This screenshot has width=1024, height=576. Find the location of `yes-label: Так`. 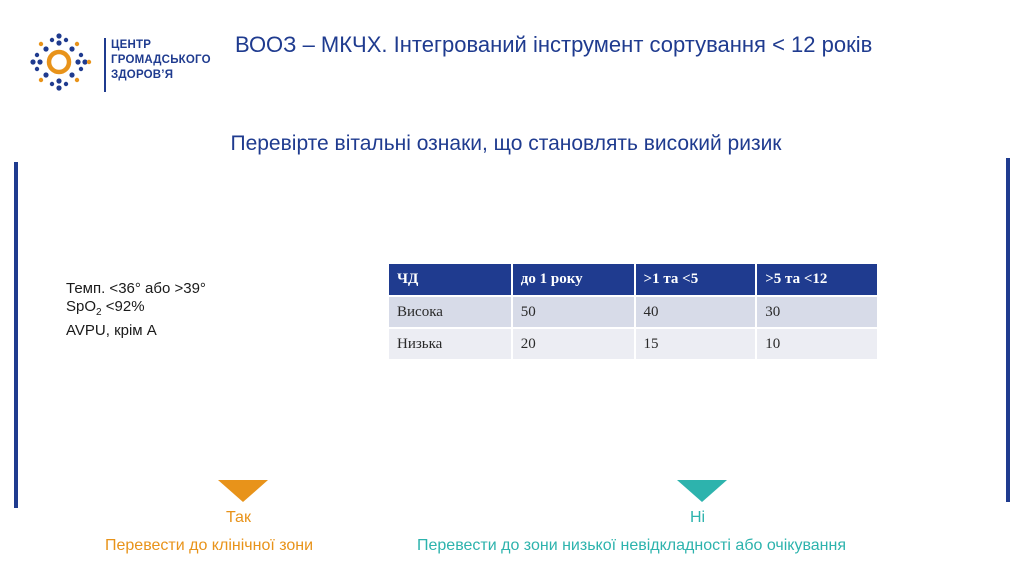

yes-label: Так is located at coordinates (238, 517).